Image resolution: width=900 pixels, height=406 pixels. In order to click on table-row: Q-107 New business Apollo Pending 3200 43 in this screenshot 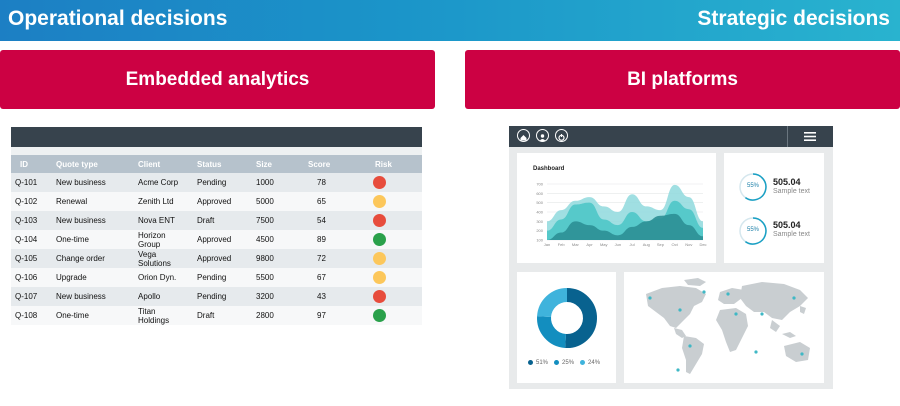, I will do `click(216, 296)`.